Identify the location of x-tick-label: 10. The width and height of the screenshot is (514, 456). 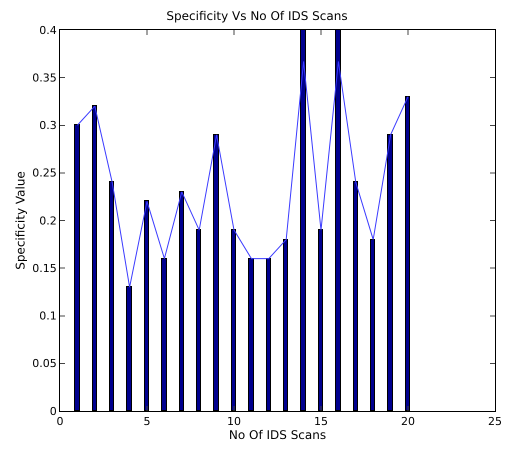
(234, 421).